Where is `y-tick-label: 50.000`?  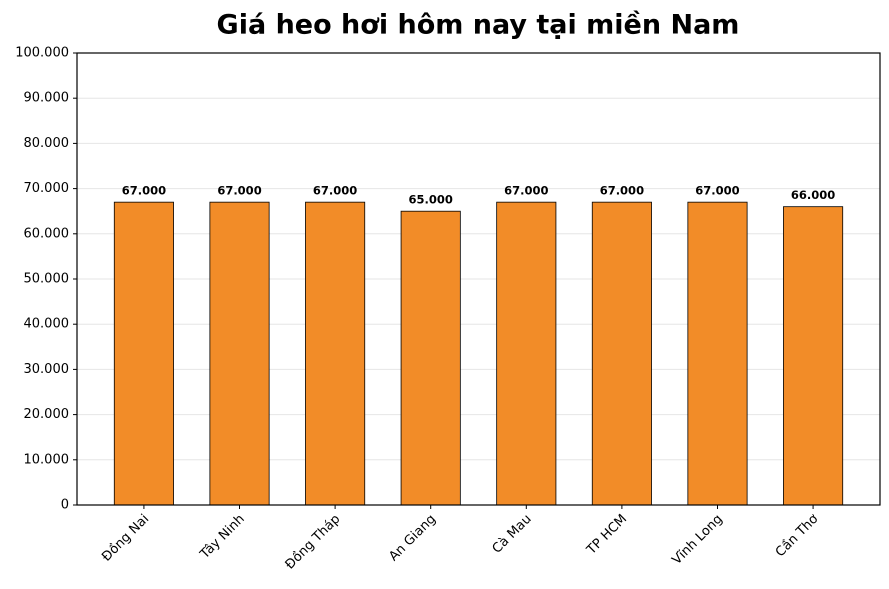 y-tick-label: 50.000 is located at coordinates (47, 279).